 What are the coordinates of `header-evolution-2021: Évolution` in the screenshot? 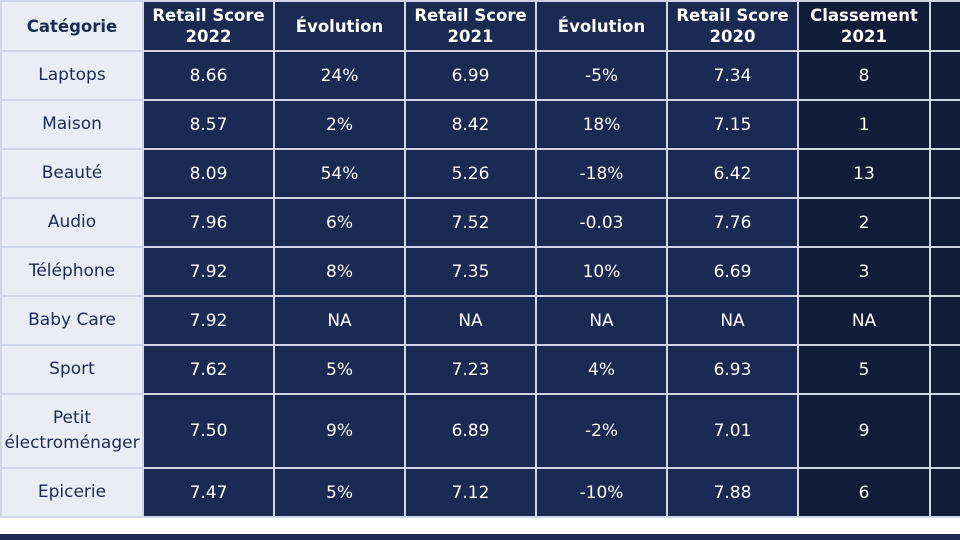 It's located at (601, 26).